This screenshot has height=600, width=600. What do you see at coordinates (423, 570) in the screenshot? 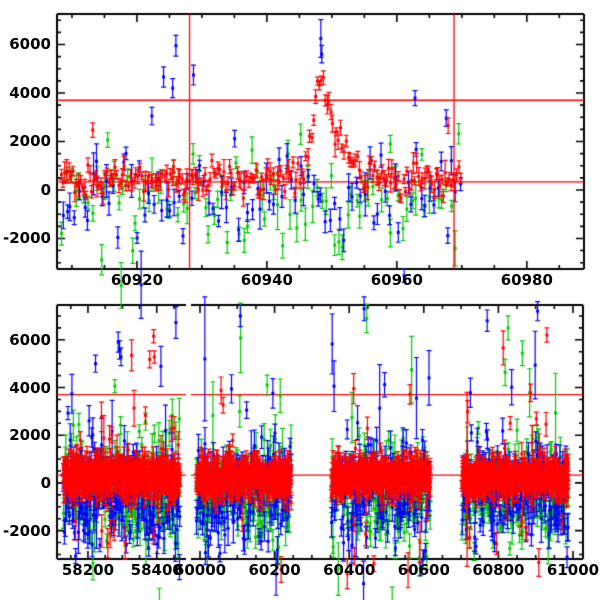
I see `x-tick-label: 60600` at bounding box center [423, 570].